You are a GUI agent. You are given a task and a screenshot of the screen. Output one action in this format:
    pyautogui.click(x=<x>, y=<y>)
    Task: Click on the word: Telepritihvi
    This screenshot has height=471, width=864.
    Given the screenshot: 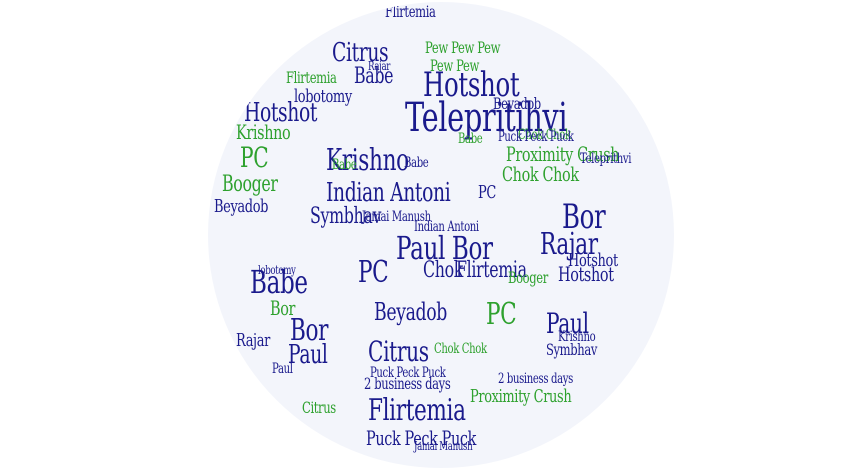 What is the action you would take?
    pyautogui.click(x=486, y=118)
    